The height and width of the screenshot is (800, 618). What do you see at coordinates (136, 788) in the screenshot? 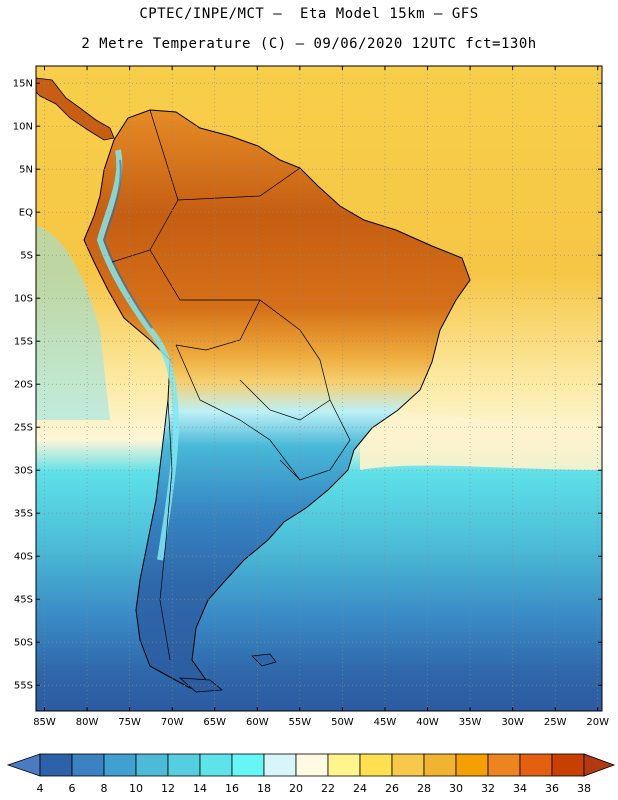
I see `colorbar-label: 10` at bounding box center [136, 788].